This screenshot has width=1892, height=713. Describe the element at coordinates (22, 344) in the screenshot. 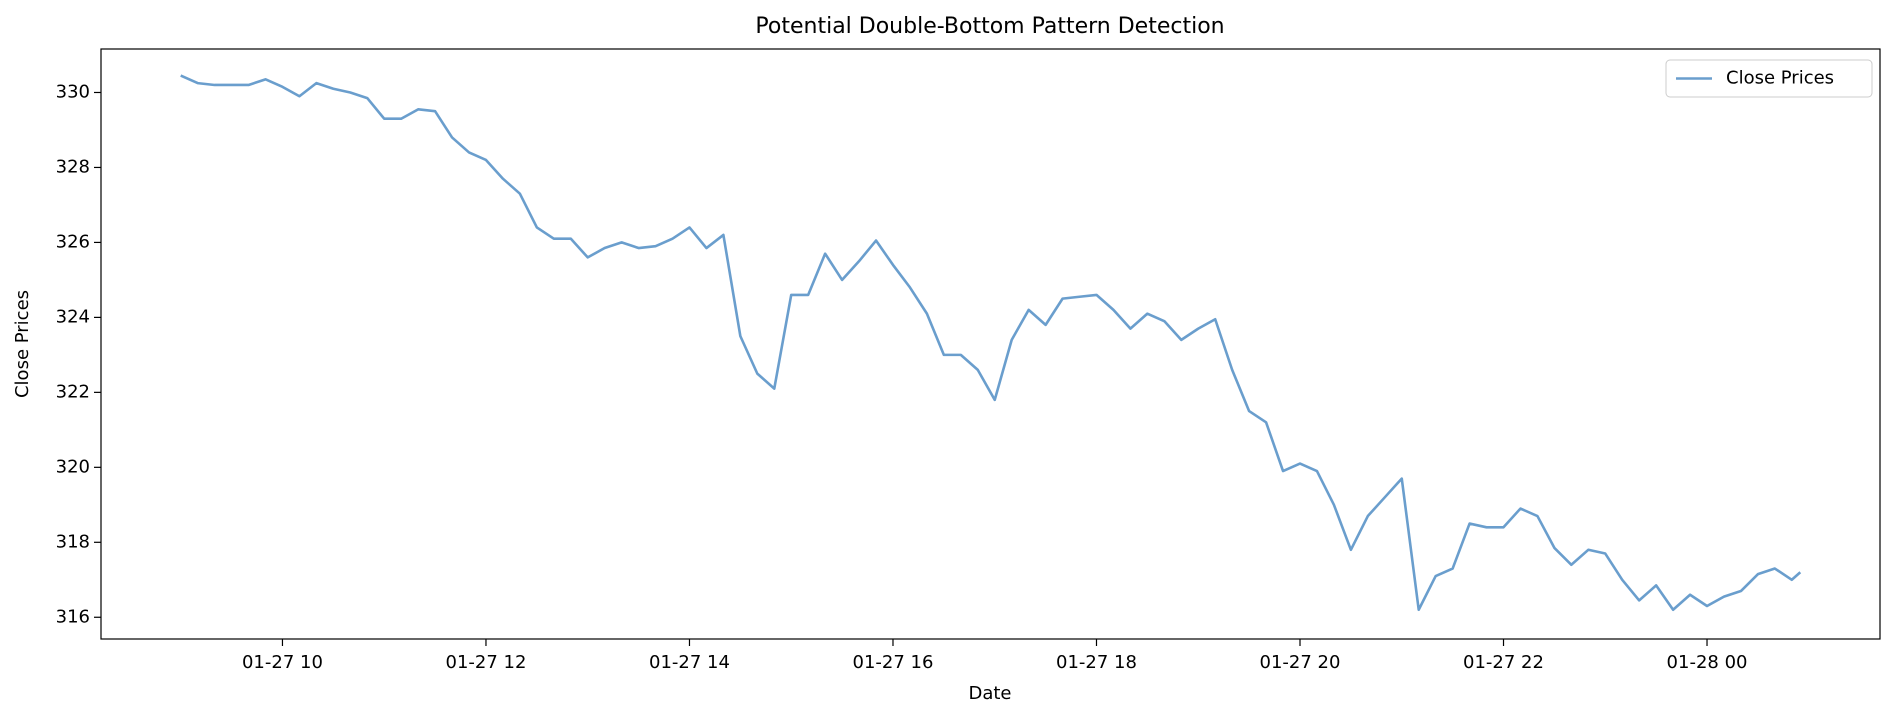

I see `y-axis-label: Close Prices` at that location.